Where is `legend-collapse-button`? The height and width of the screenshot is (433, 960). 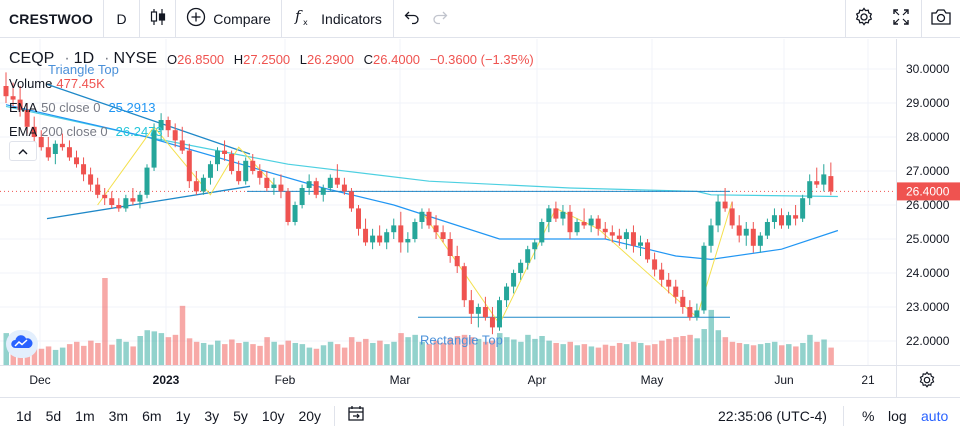 legend-collapse-button is located at coordinates (23, 151).